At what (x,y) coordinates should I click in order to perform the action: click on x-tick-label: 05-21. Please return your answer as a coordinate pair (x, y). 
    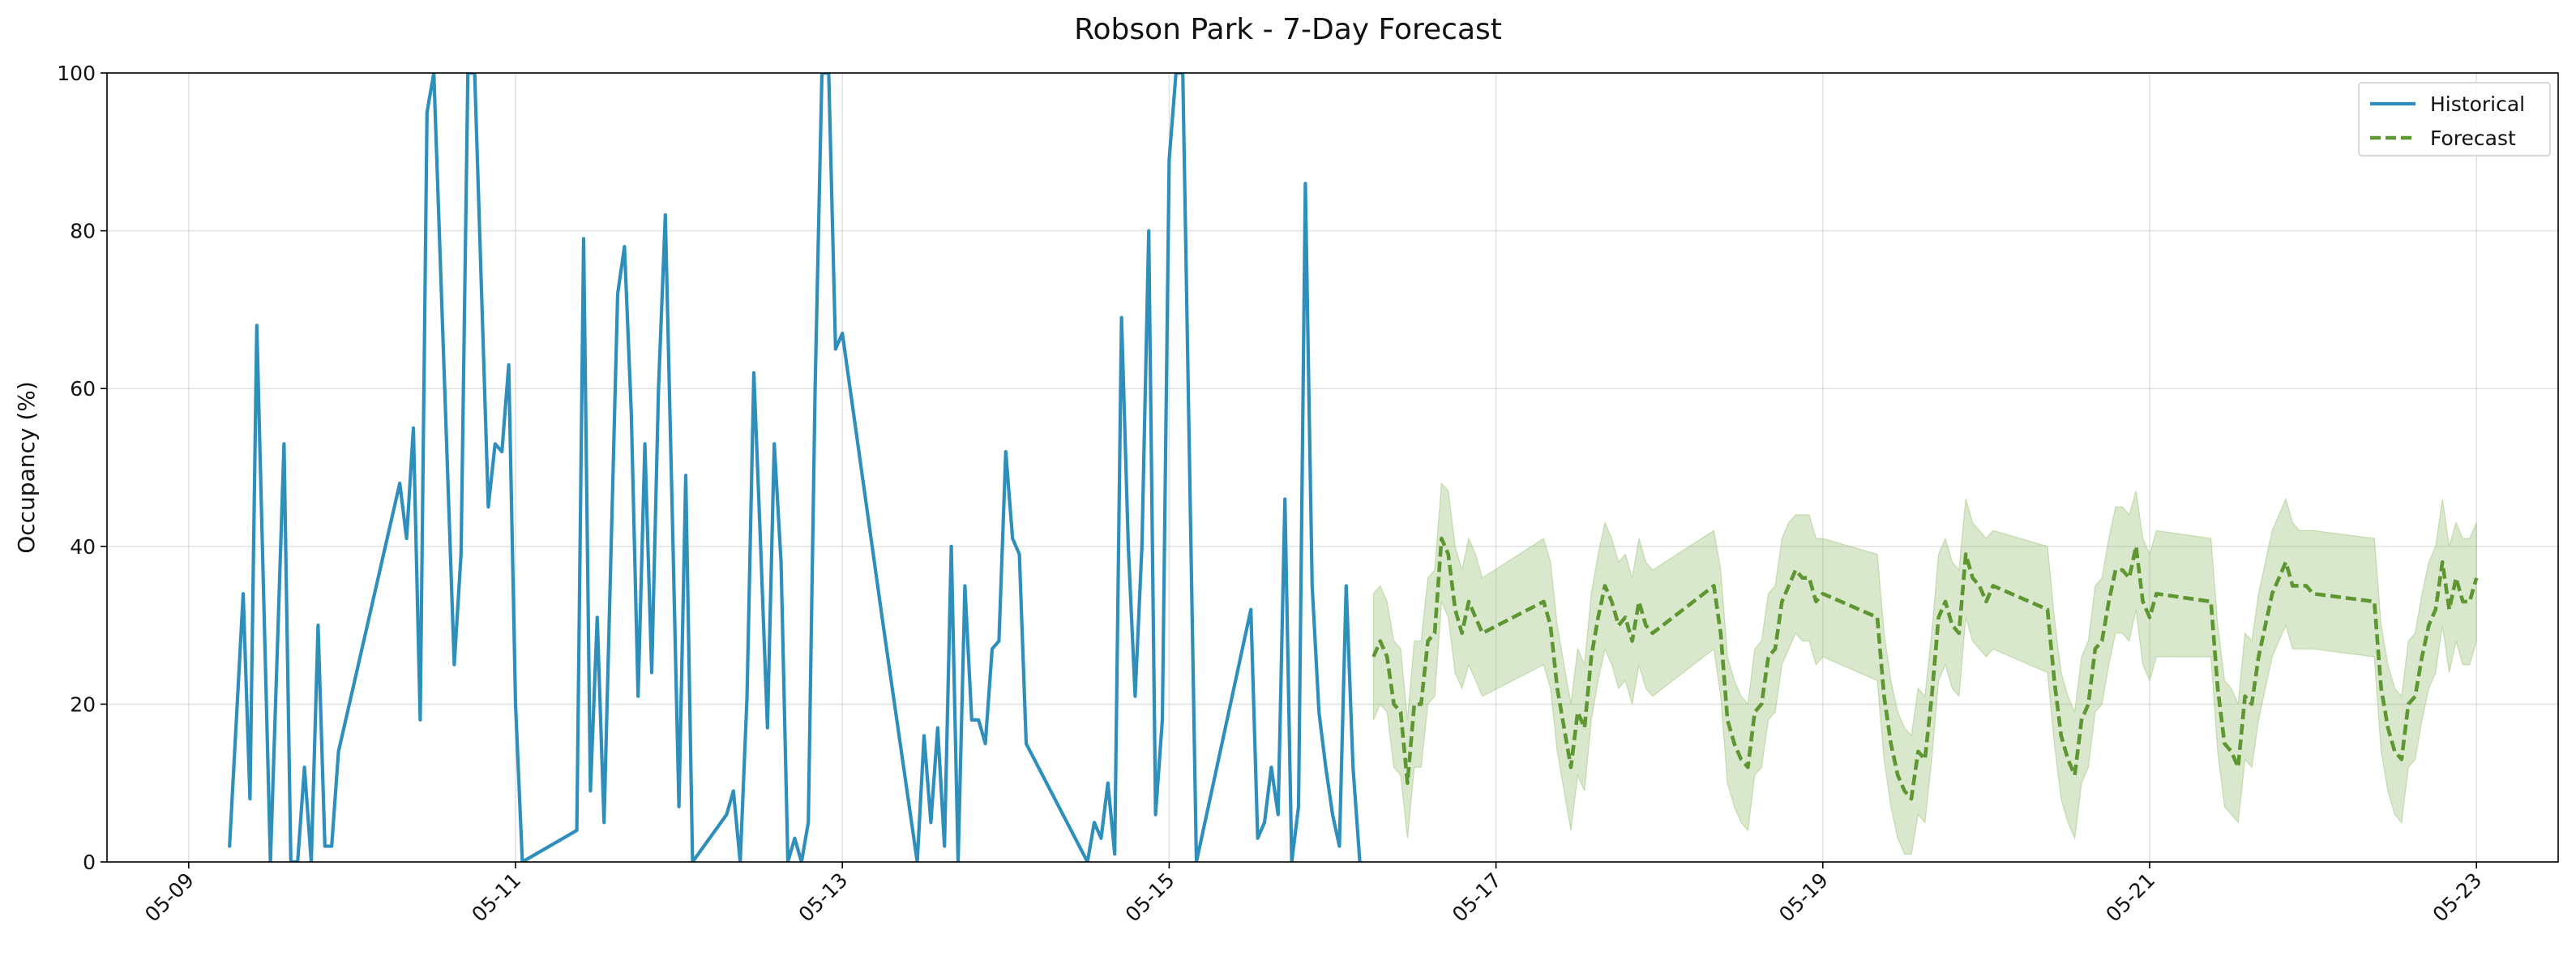
    Looking at the image, I should click on (2130, 897).